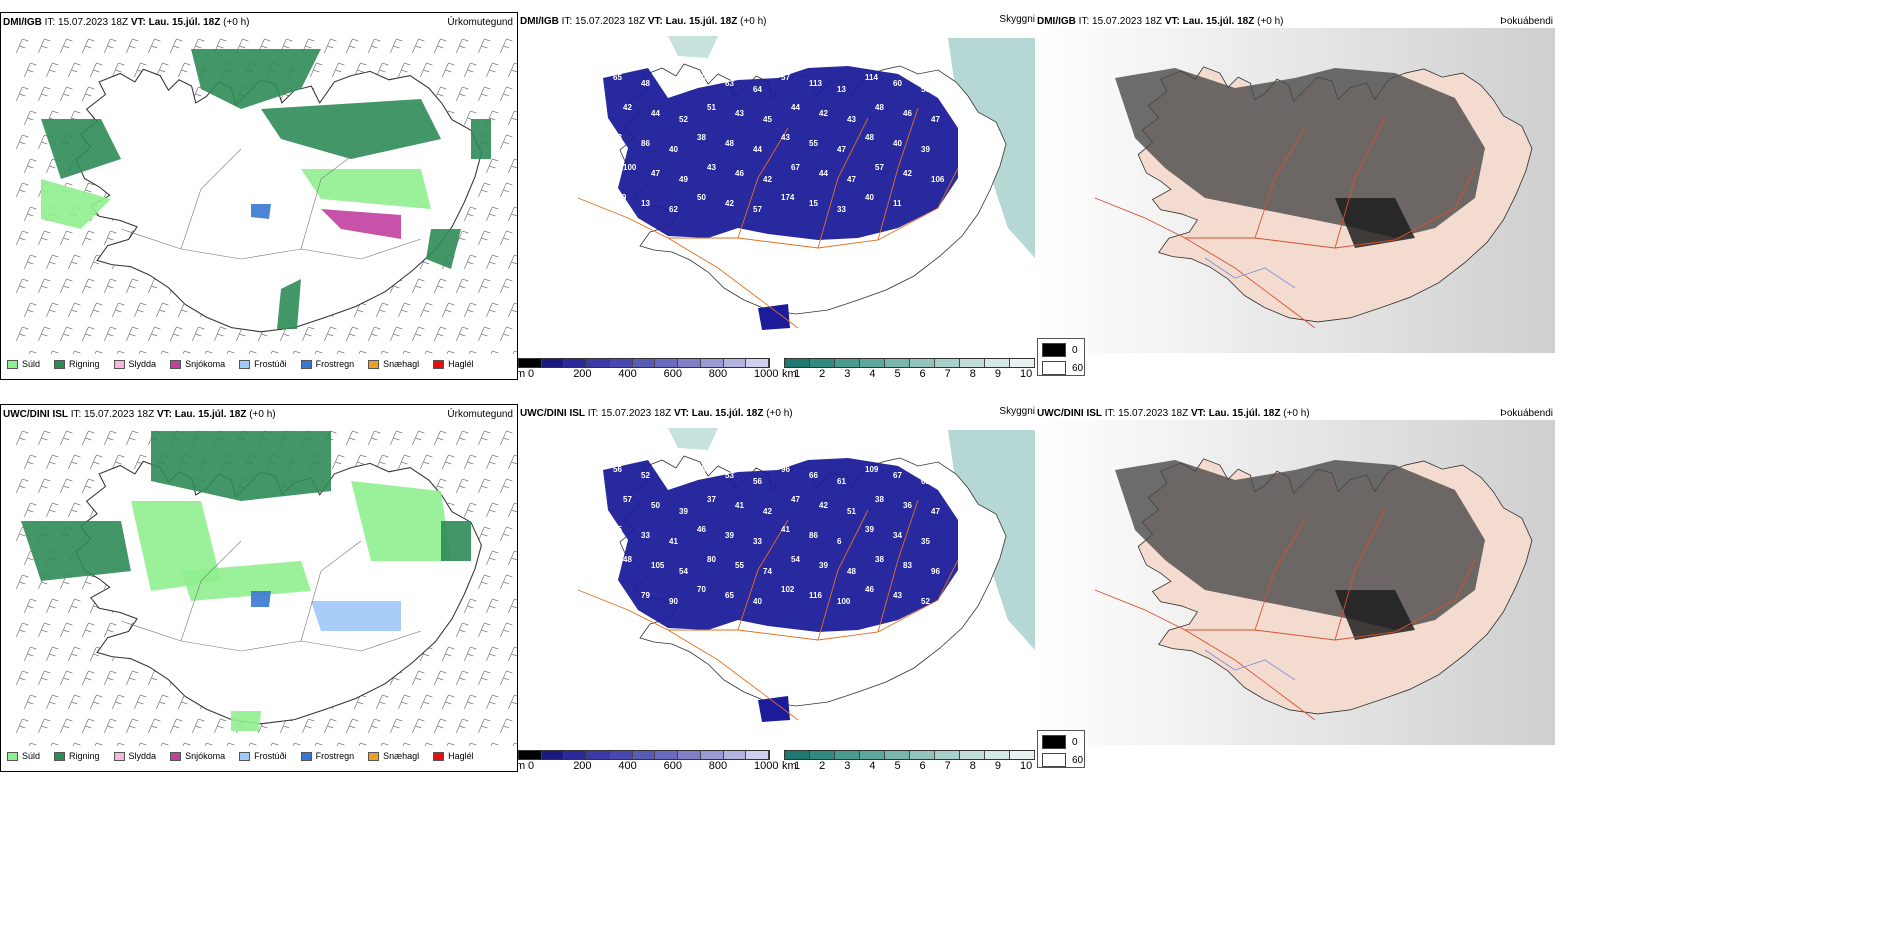 Image resolution: width=1900 pixels, height=950 pixels. What do you see at coordinates (205, 364) in the screenshot?
I see `legend-label: Snjókoma` at bounding box center [205, 364].